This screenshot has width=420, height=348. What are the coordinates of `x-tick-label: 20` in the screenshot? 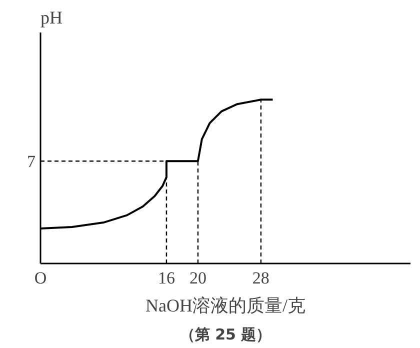 It's located at (197, 278).